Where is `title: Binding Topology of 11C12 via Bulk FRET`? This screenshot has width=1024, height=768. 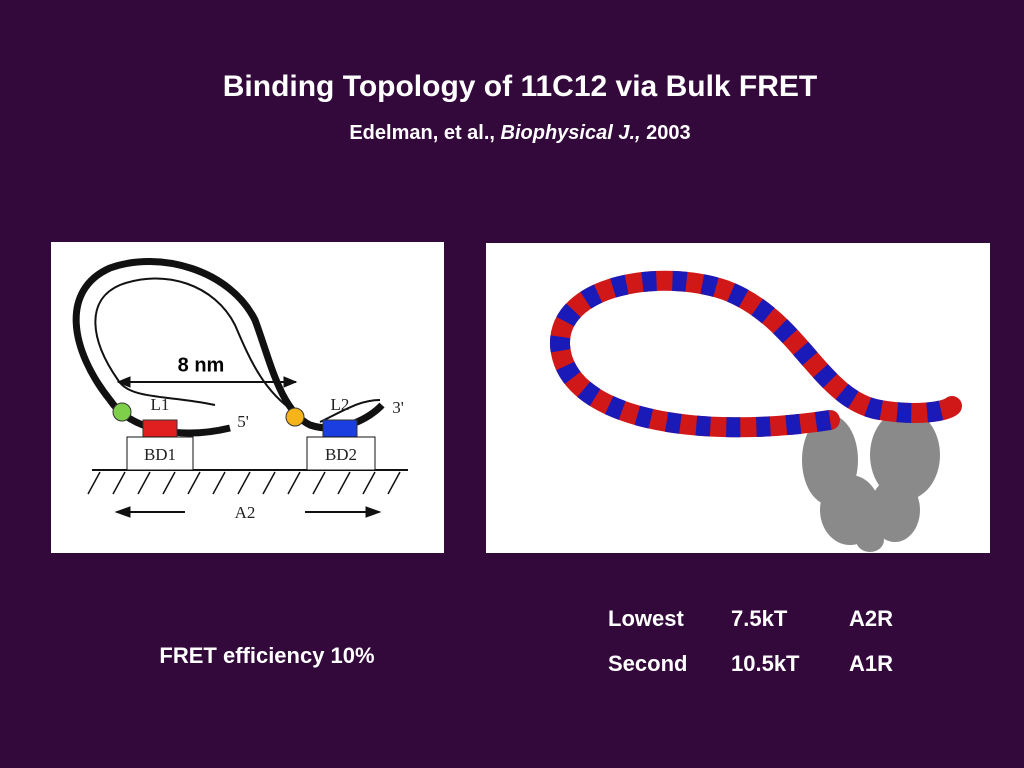 title: Binding Topology of 11C12 via Bulk FRET is located at coordinates (520, 86).